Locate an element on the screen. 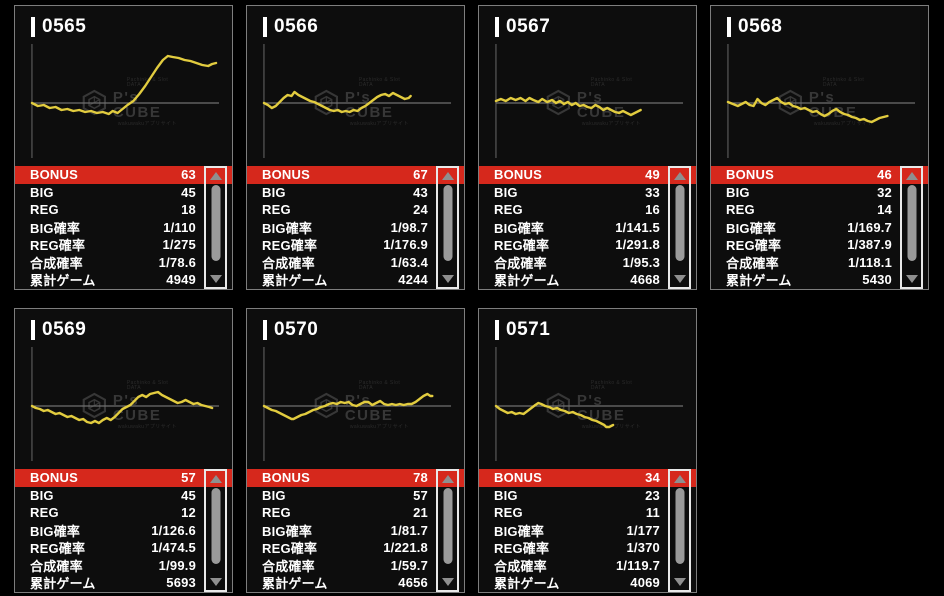 This screenshot has width=944, height=596. big-rate-value: 1/177 is located at coordinates (643, 530).